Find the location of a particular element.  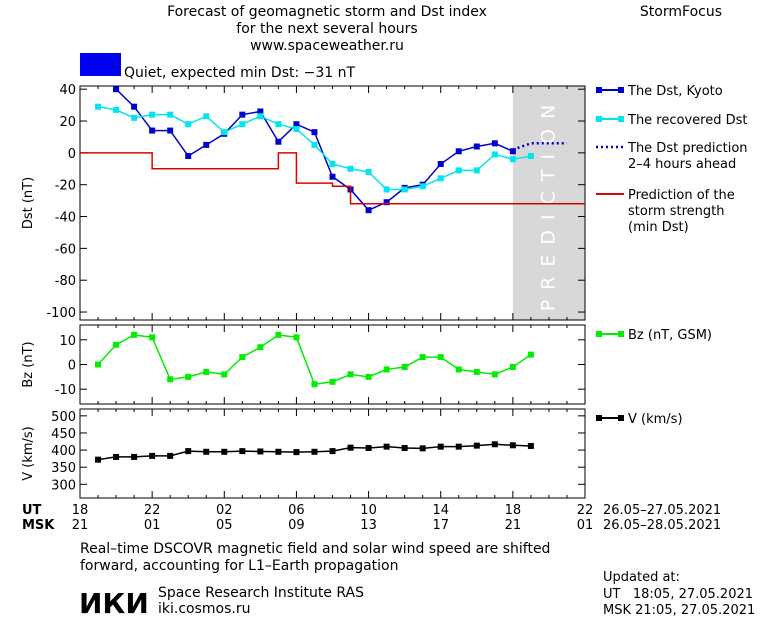

prediction-band is located at coordinates (548, 203).